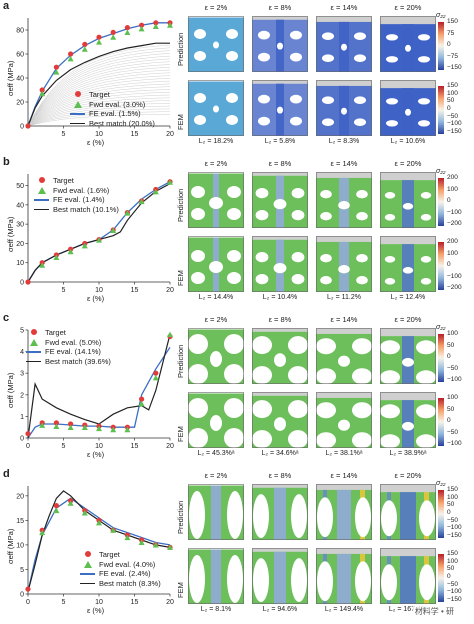 This screenshot has width=474, height=624. I want to click on legend-label: Best match (39.6%), so click(78, 361).